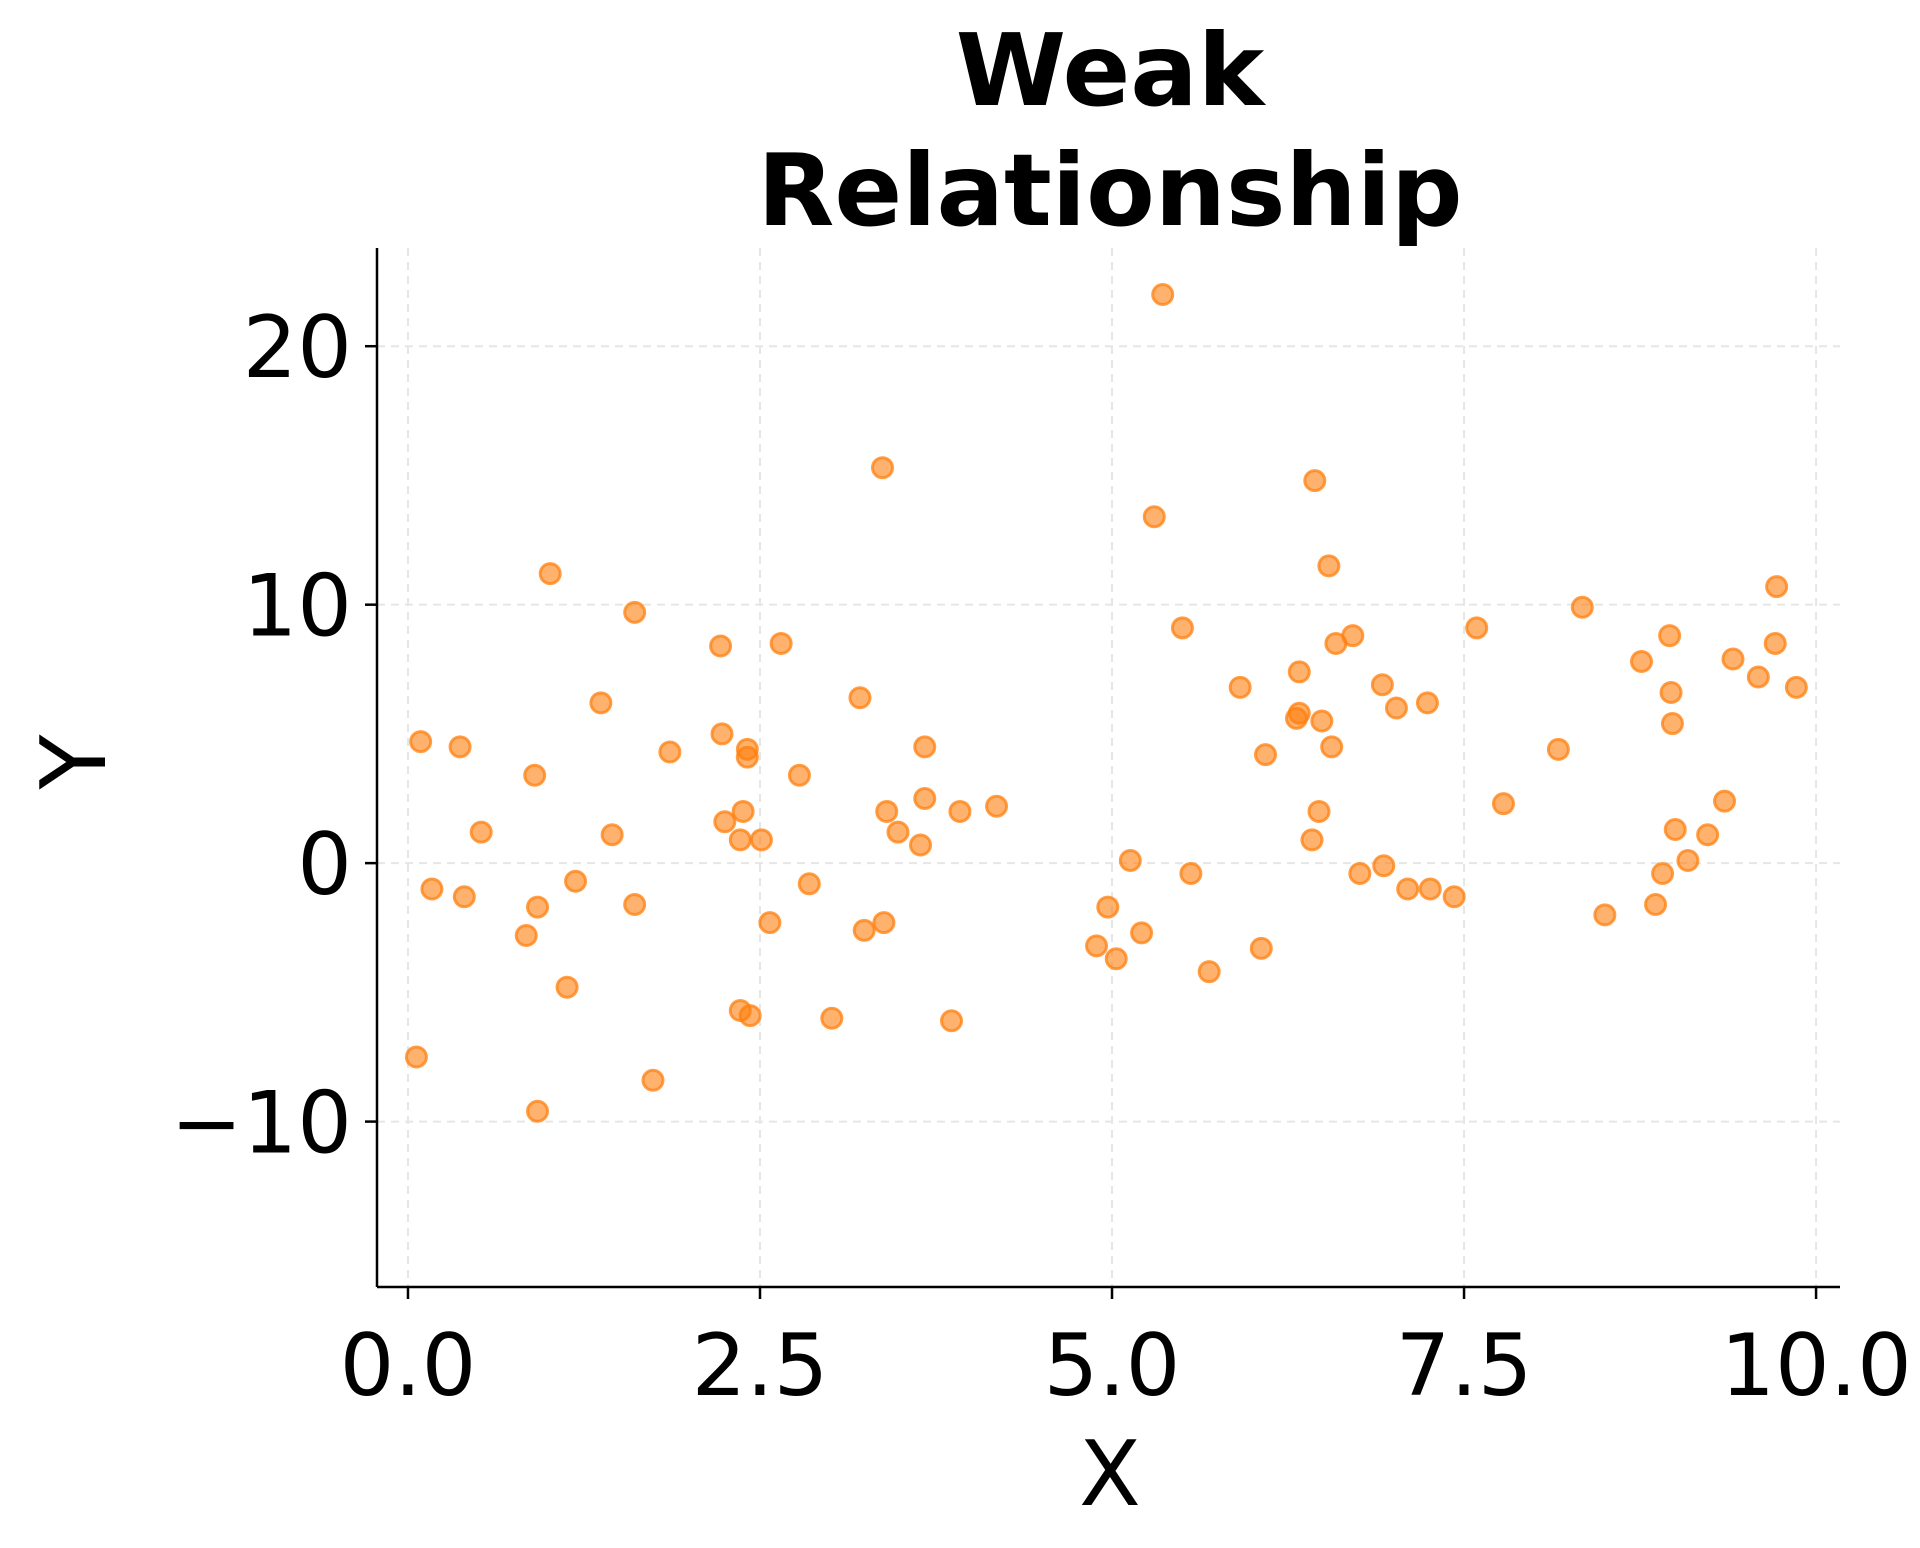  What do you see at coordinates (74, 761) in the screenshot?
I see `y-axis-label: Y` at bounding box center [74, 761].